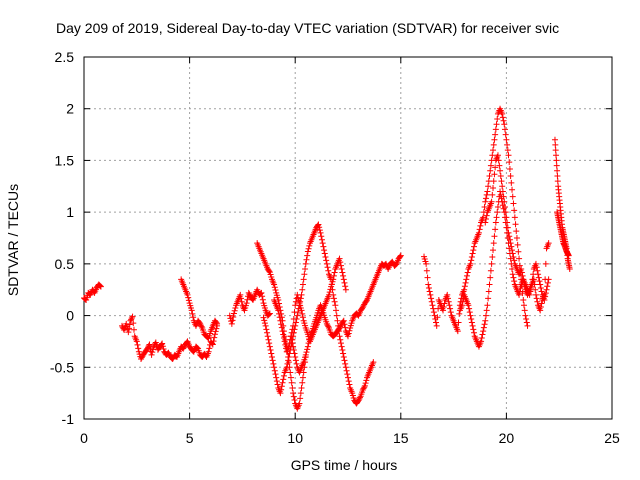 The height and width of the screenshot is (480, 640). I want to click on x-tick-label: 20, so click(507, 438).